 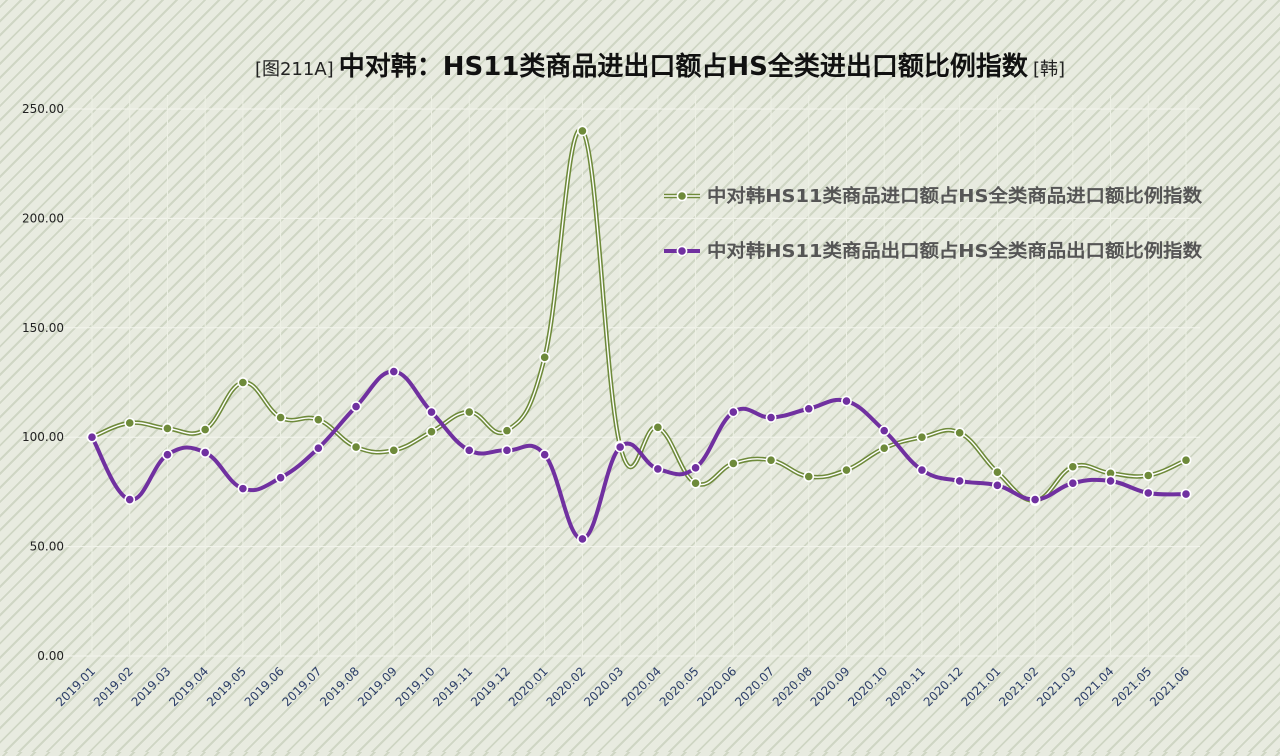 I want to click on legend-item-2: 中对韩HS11类商品出口额占HS全类商品出口额比例指数, so click(x=933, y=251).